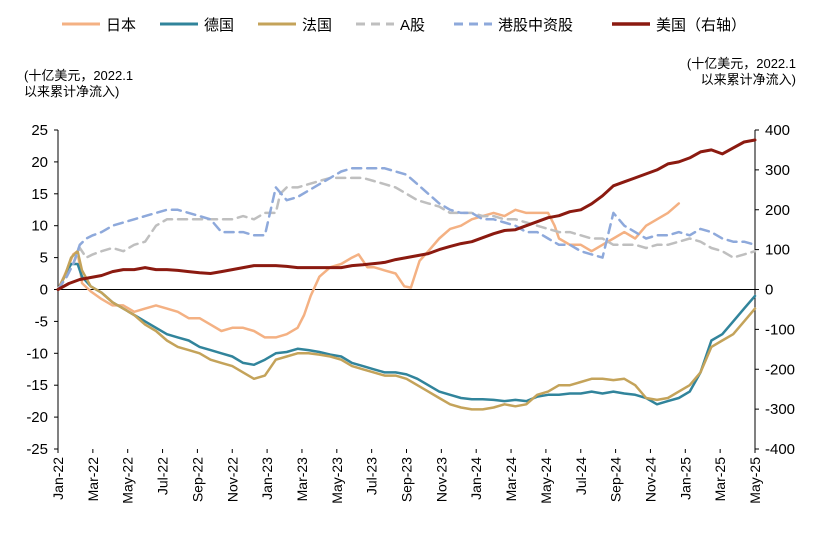  Describe the element at coordinates (41, 321) in the screenshot. I see `left-tick-label: -5` at that location.